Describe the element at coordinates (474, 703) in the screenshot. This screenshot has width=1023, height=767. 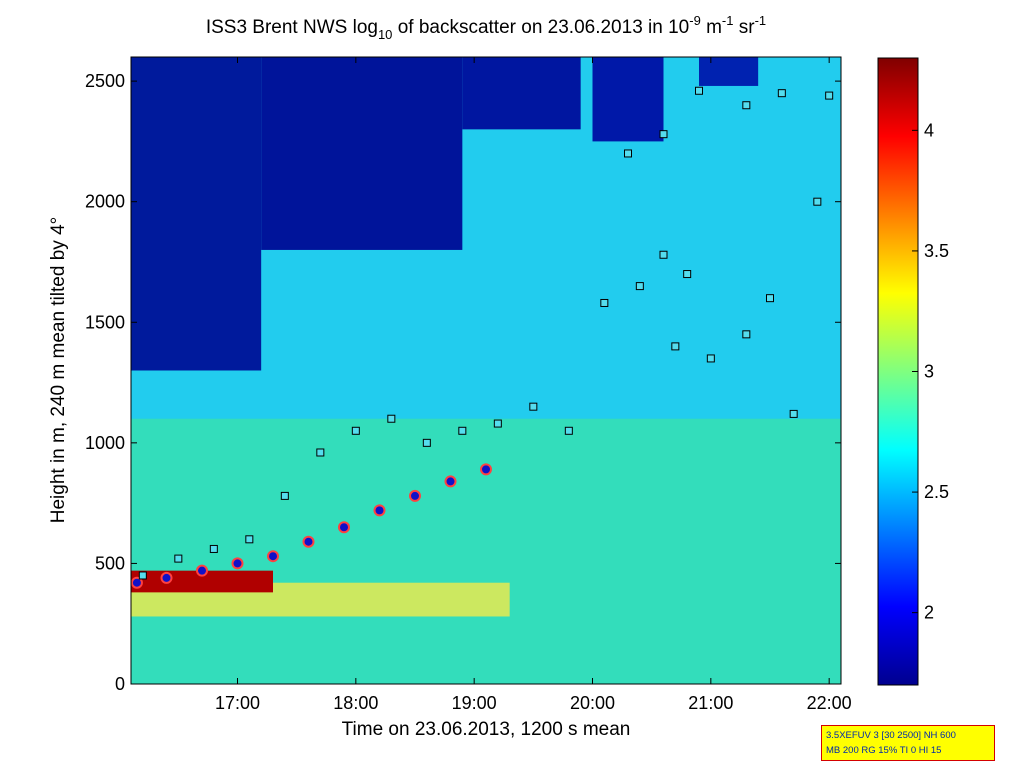
I see `x-tick-label: 19:00` at that location.